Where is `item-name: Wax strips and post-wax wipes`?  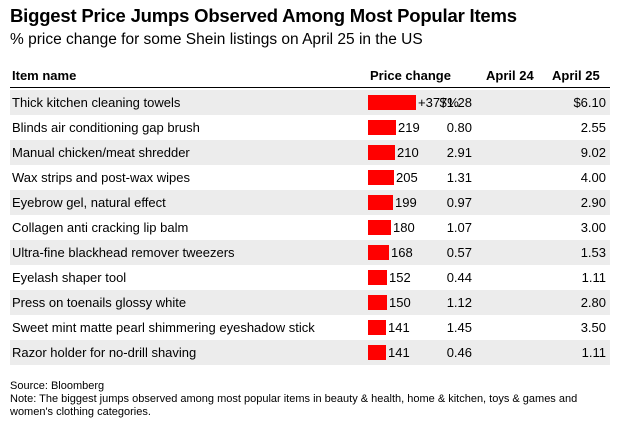 item-name: Wax strips and post-wax wipes is located at coordinates (101, 177).